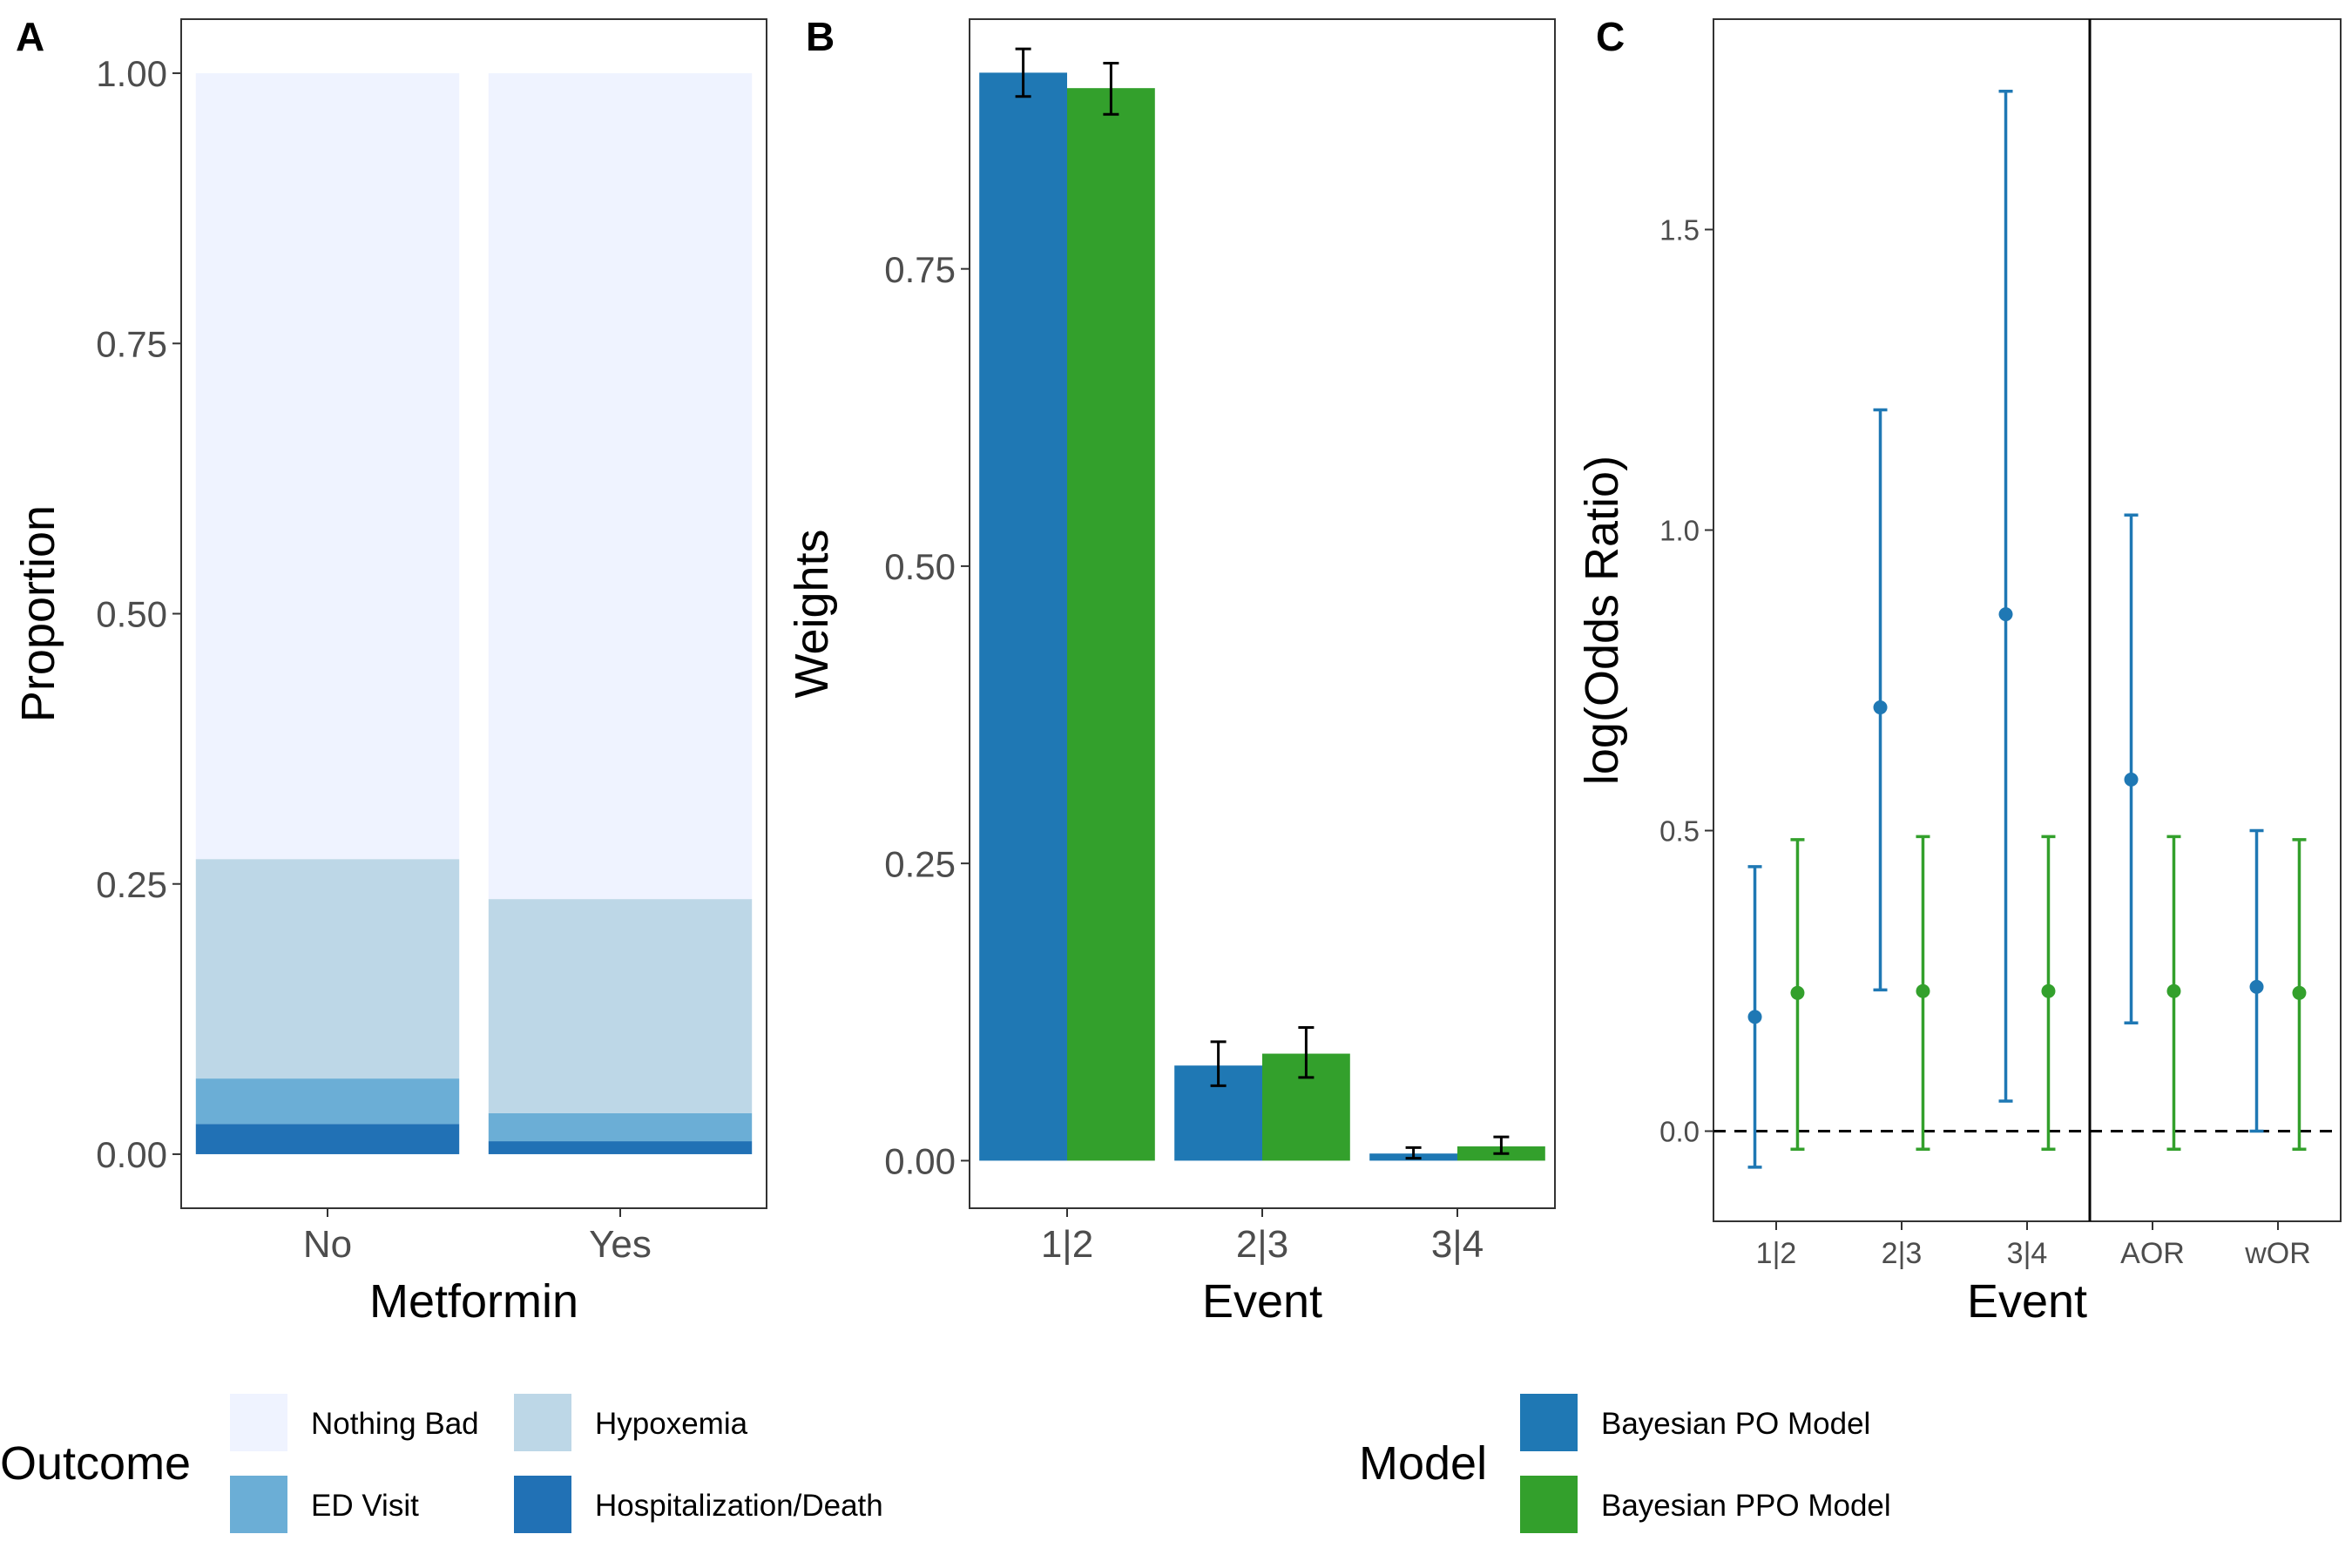 The image size is (2352, 1568). What do you see at coordinates (327, 466) in the screenshot?
I see `bar-nothing-bad-no` at bounding box center [327, 466].